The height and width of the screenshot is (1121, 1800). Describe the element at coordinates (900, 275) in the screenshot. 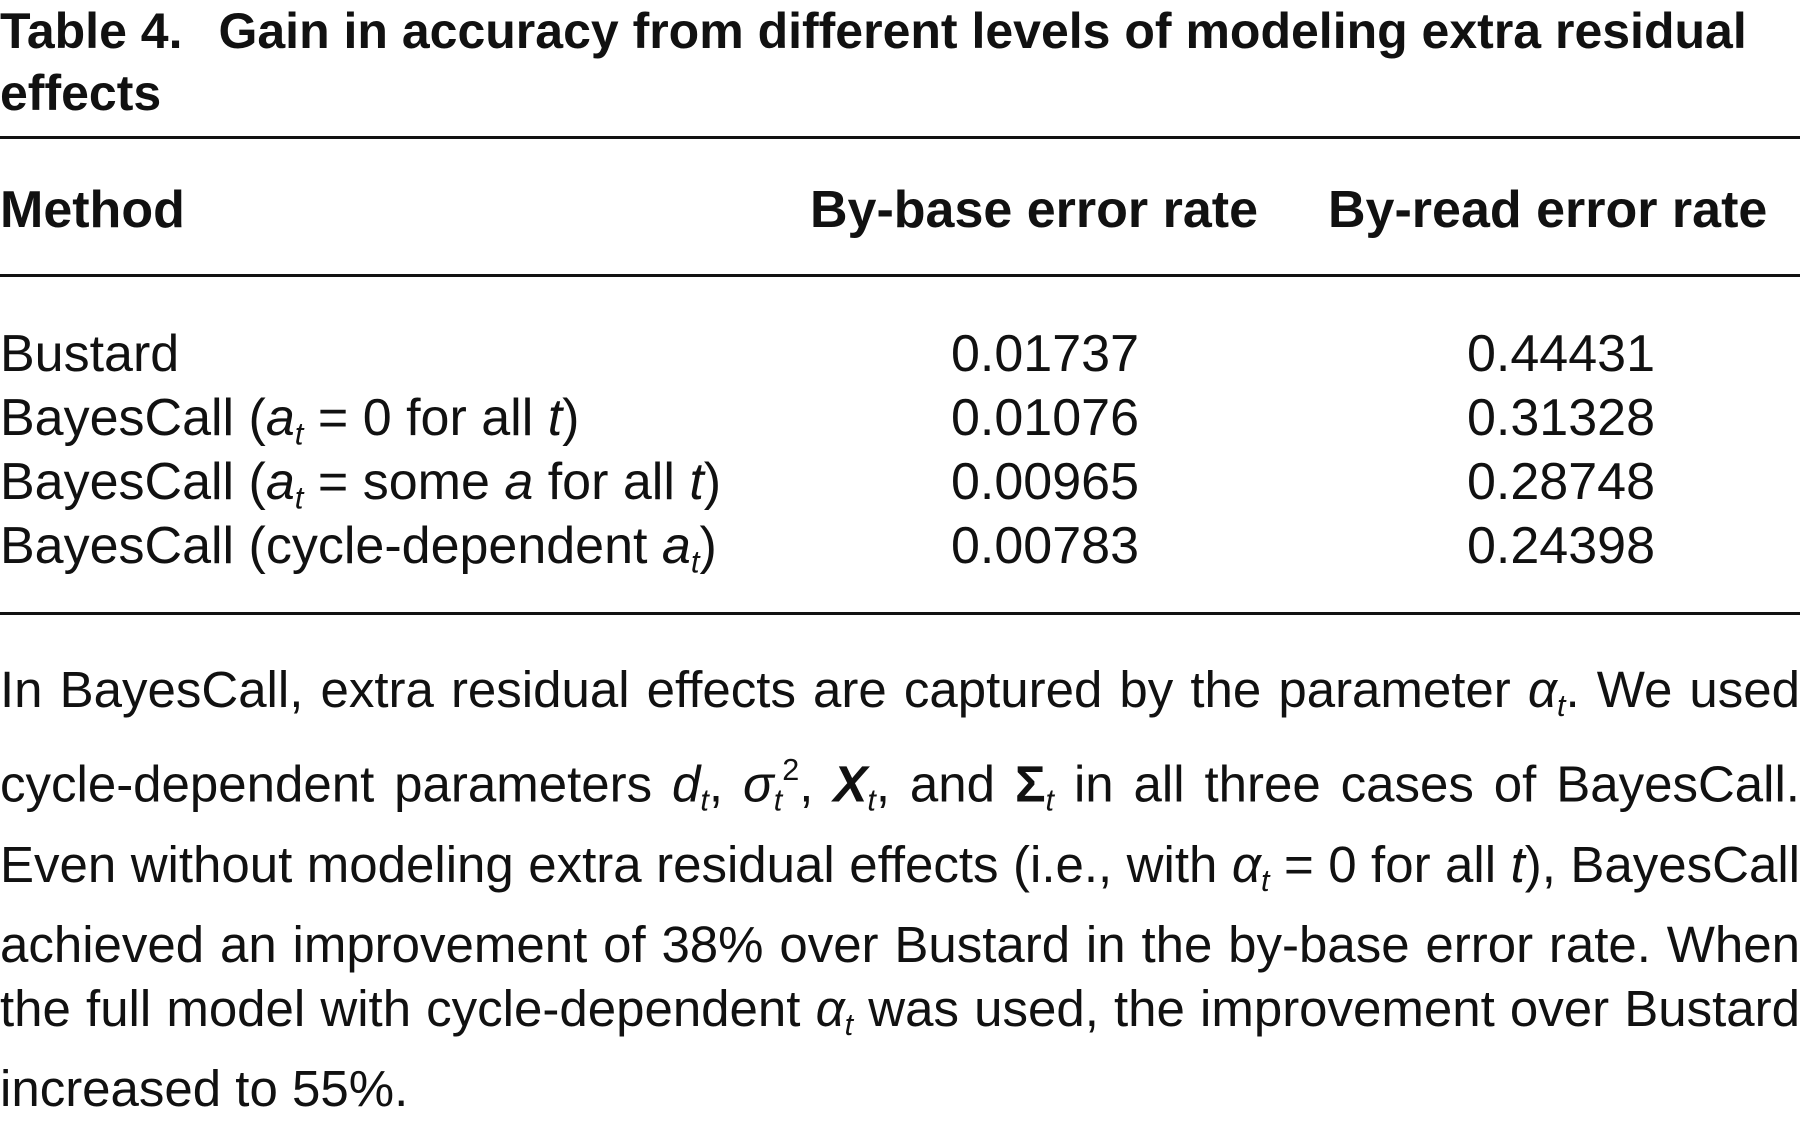

I see `header-rule` at that location.